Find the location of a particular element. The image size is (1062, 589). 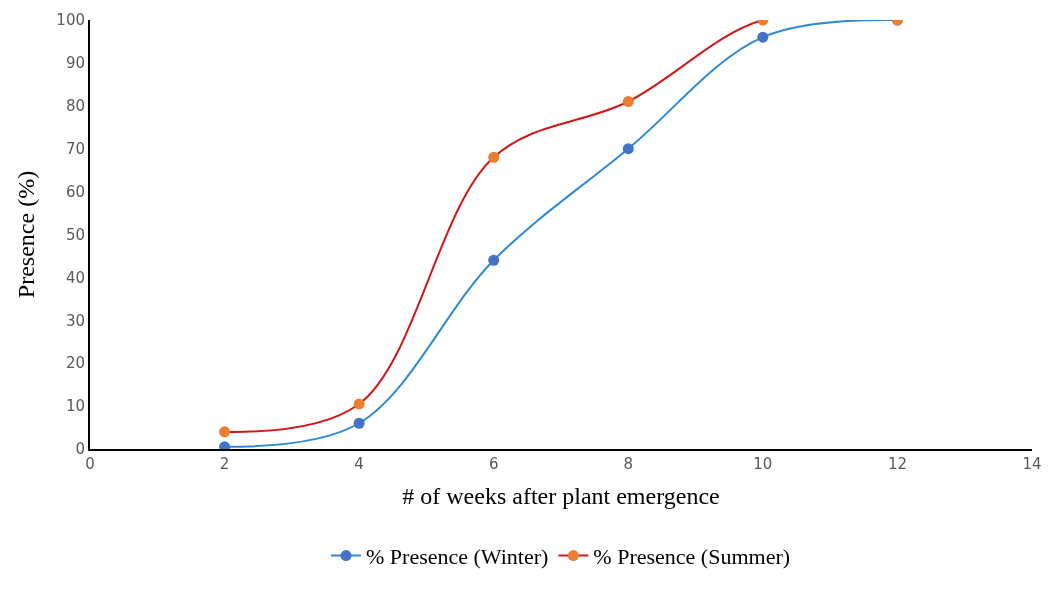

x-tick-label: 8 is located at coordinates (628, 464).